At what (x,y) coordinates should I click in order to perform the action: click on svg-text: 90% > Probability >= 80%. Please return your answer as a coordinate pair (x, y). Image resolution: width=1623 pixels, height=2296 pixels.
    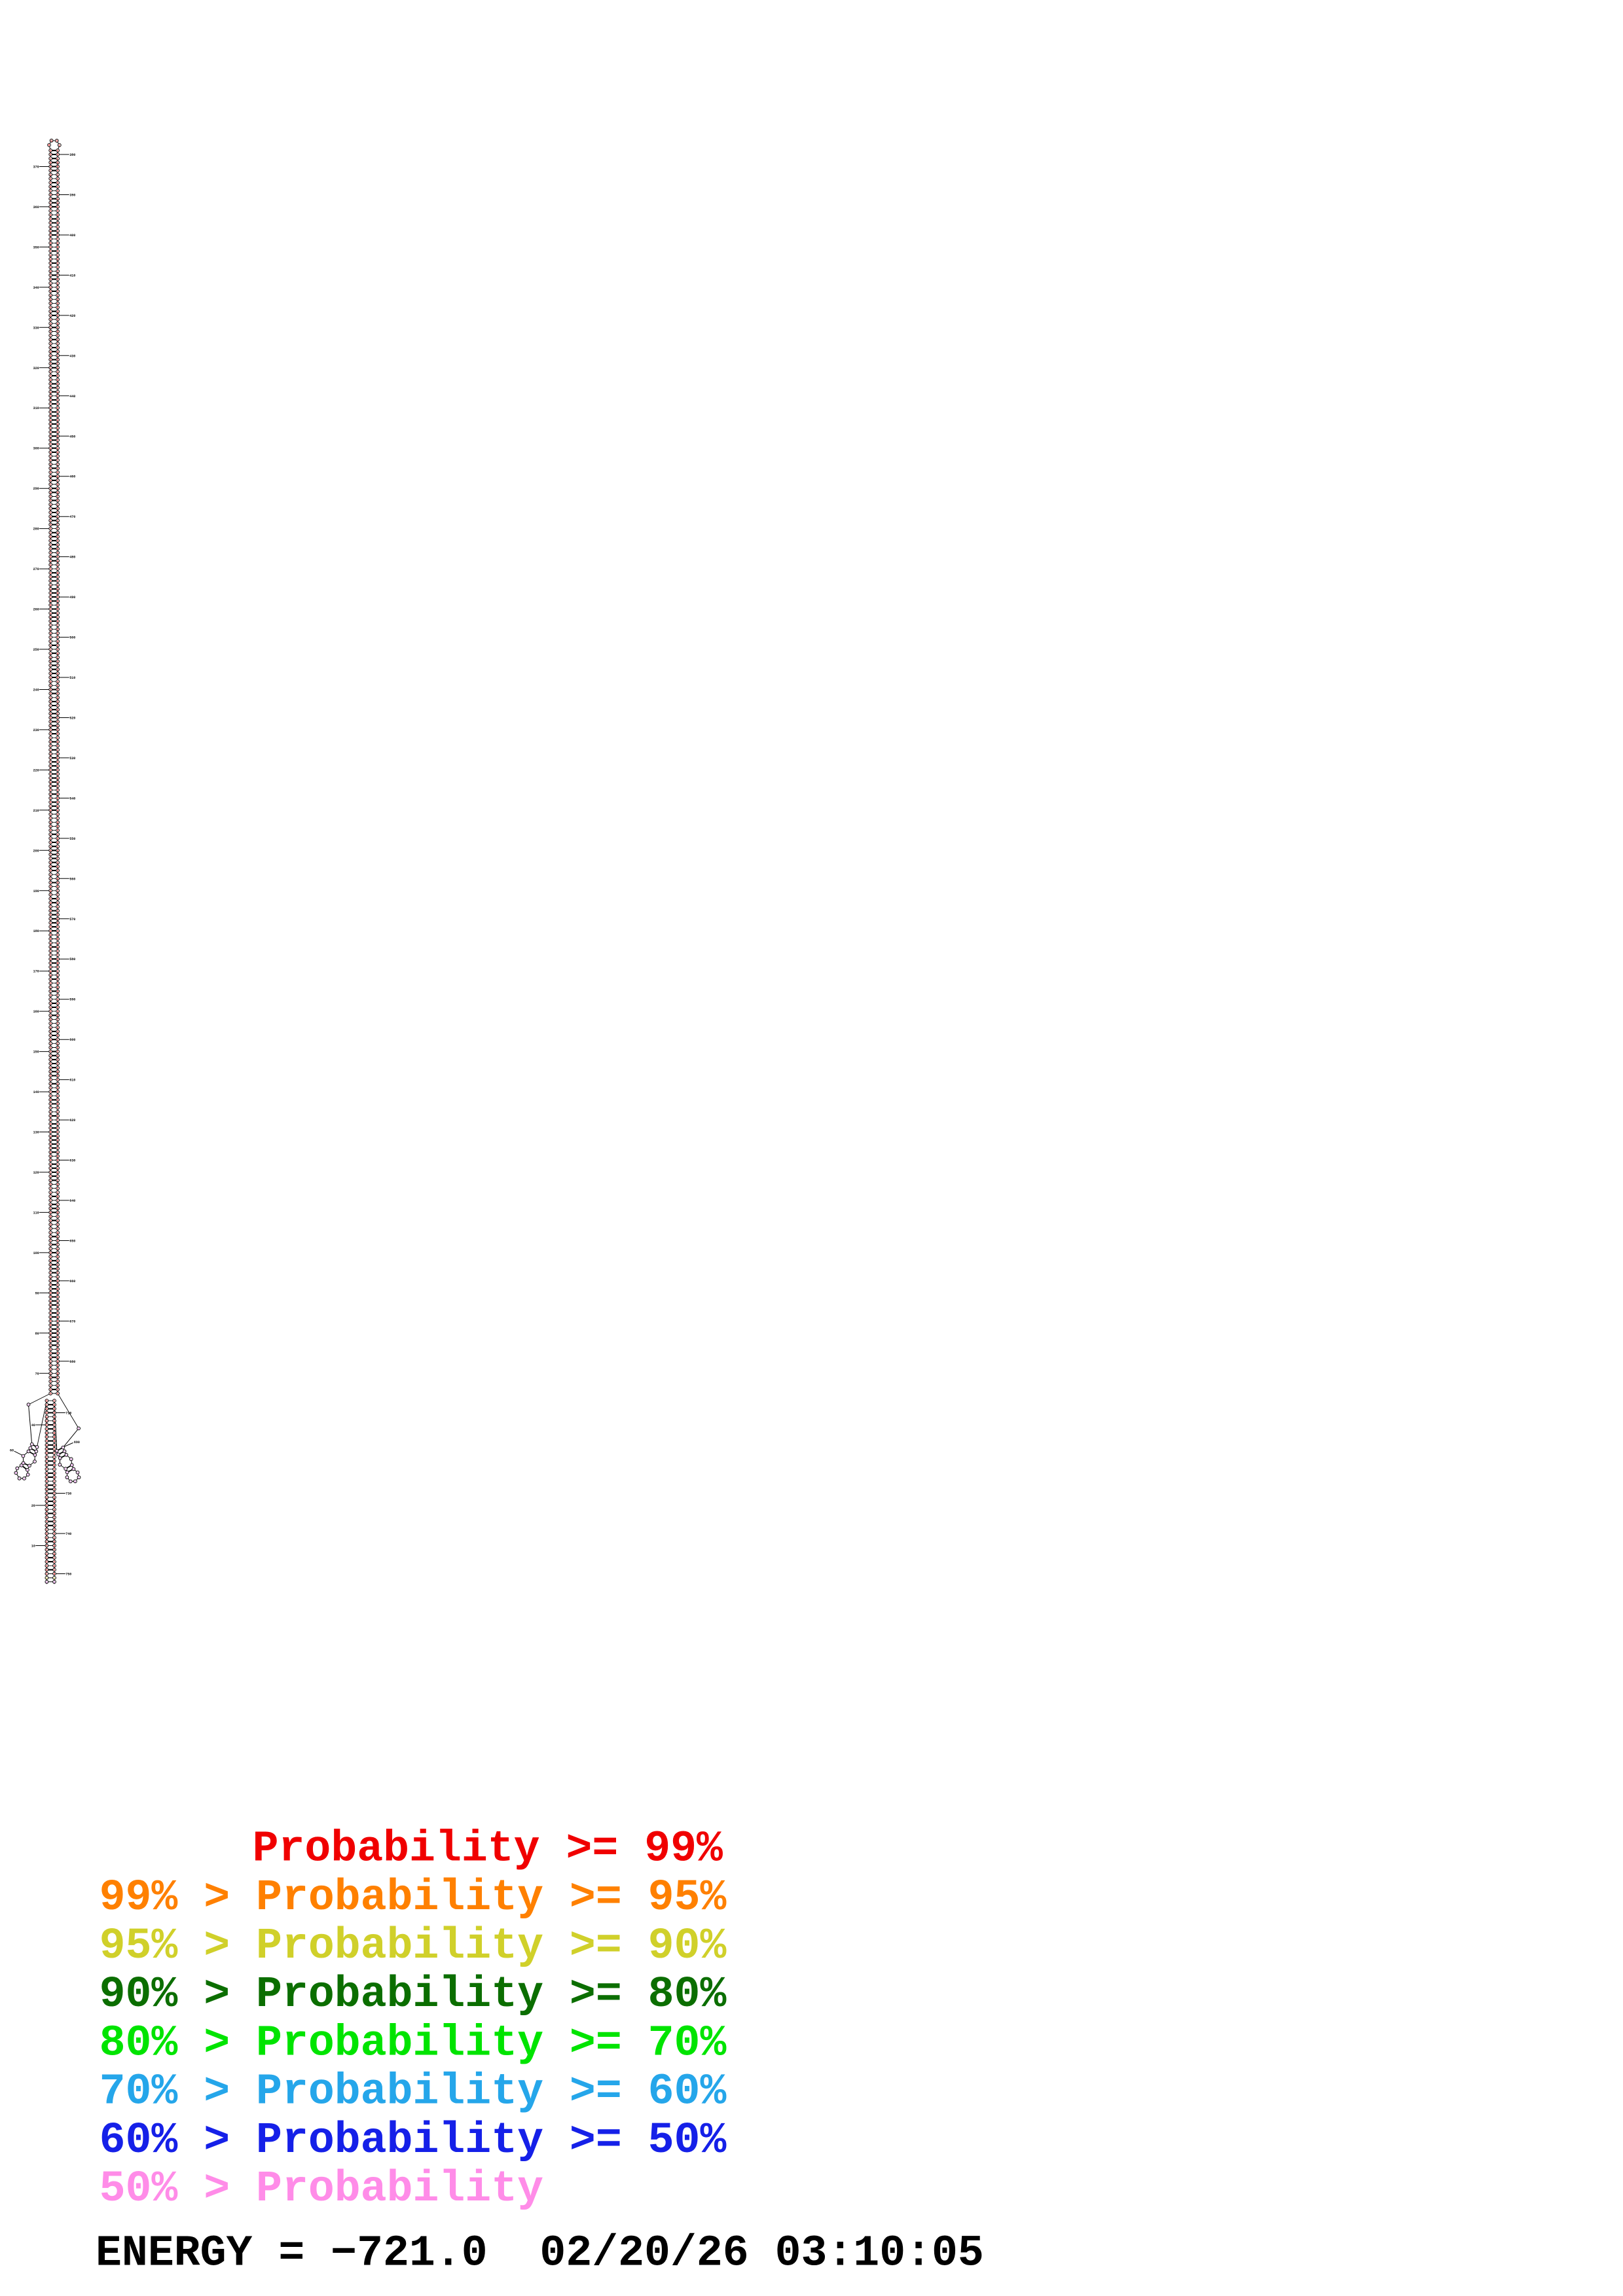
    Looking at the image, I should click on (413, 1994).